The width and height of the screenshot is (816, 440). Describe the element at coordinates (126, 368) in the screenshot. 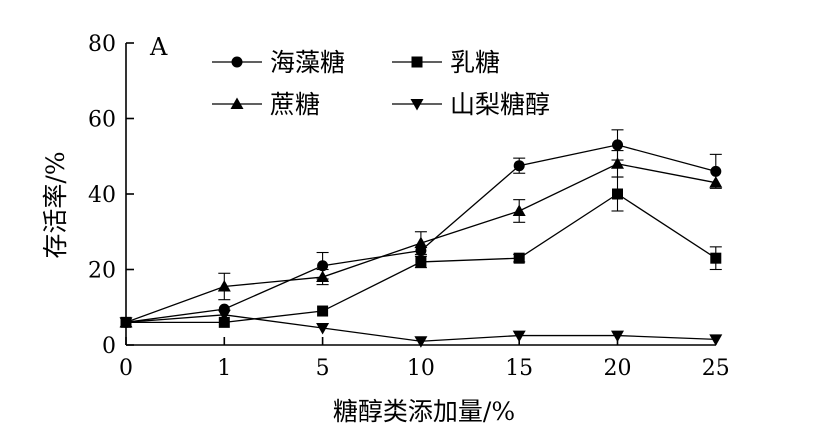

I see `x-tick-label: 0` at that location.